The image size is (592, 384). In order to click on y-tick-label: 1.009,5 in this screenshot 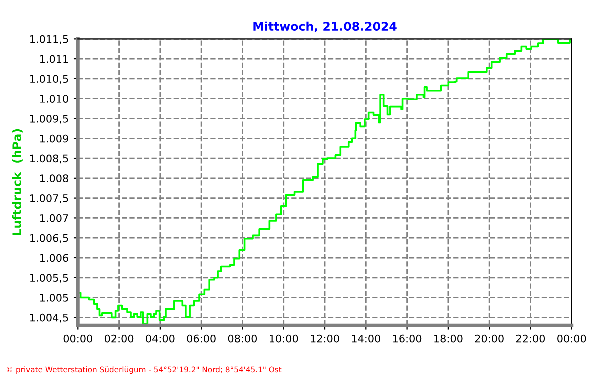, I will do `click(49, 119)`.